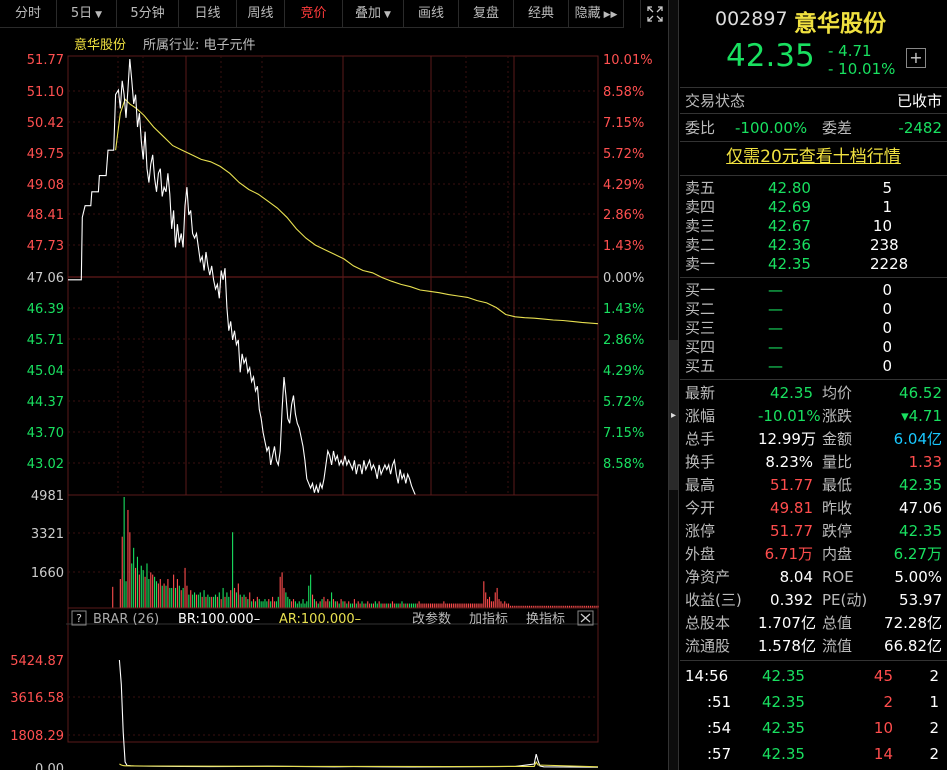 The height and width of the screenshot is (770, 947). I want to click on weicha-label: 委差, so click(837, 128).